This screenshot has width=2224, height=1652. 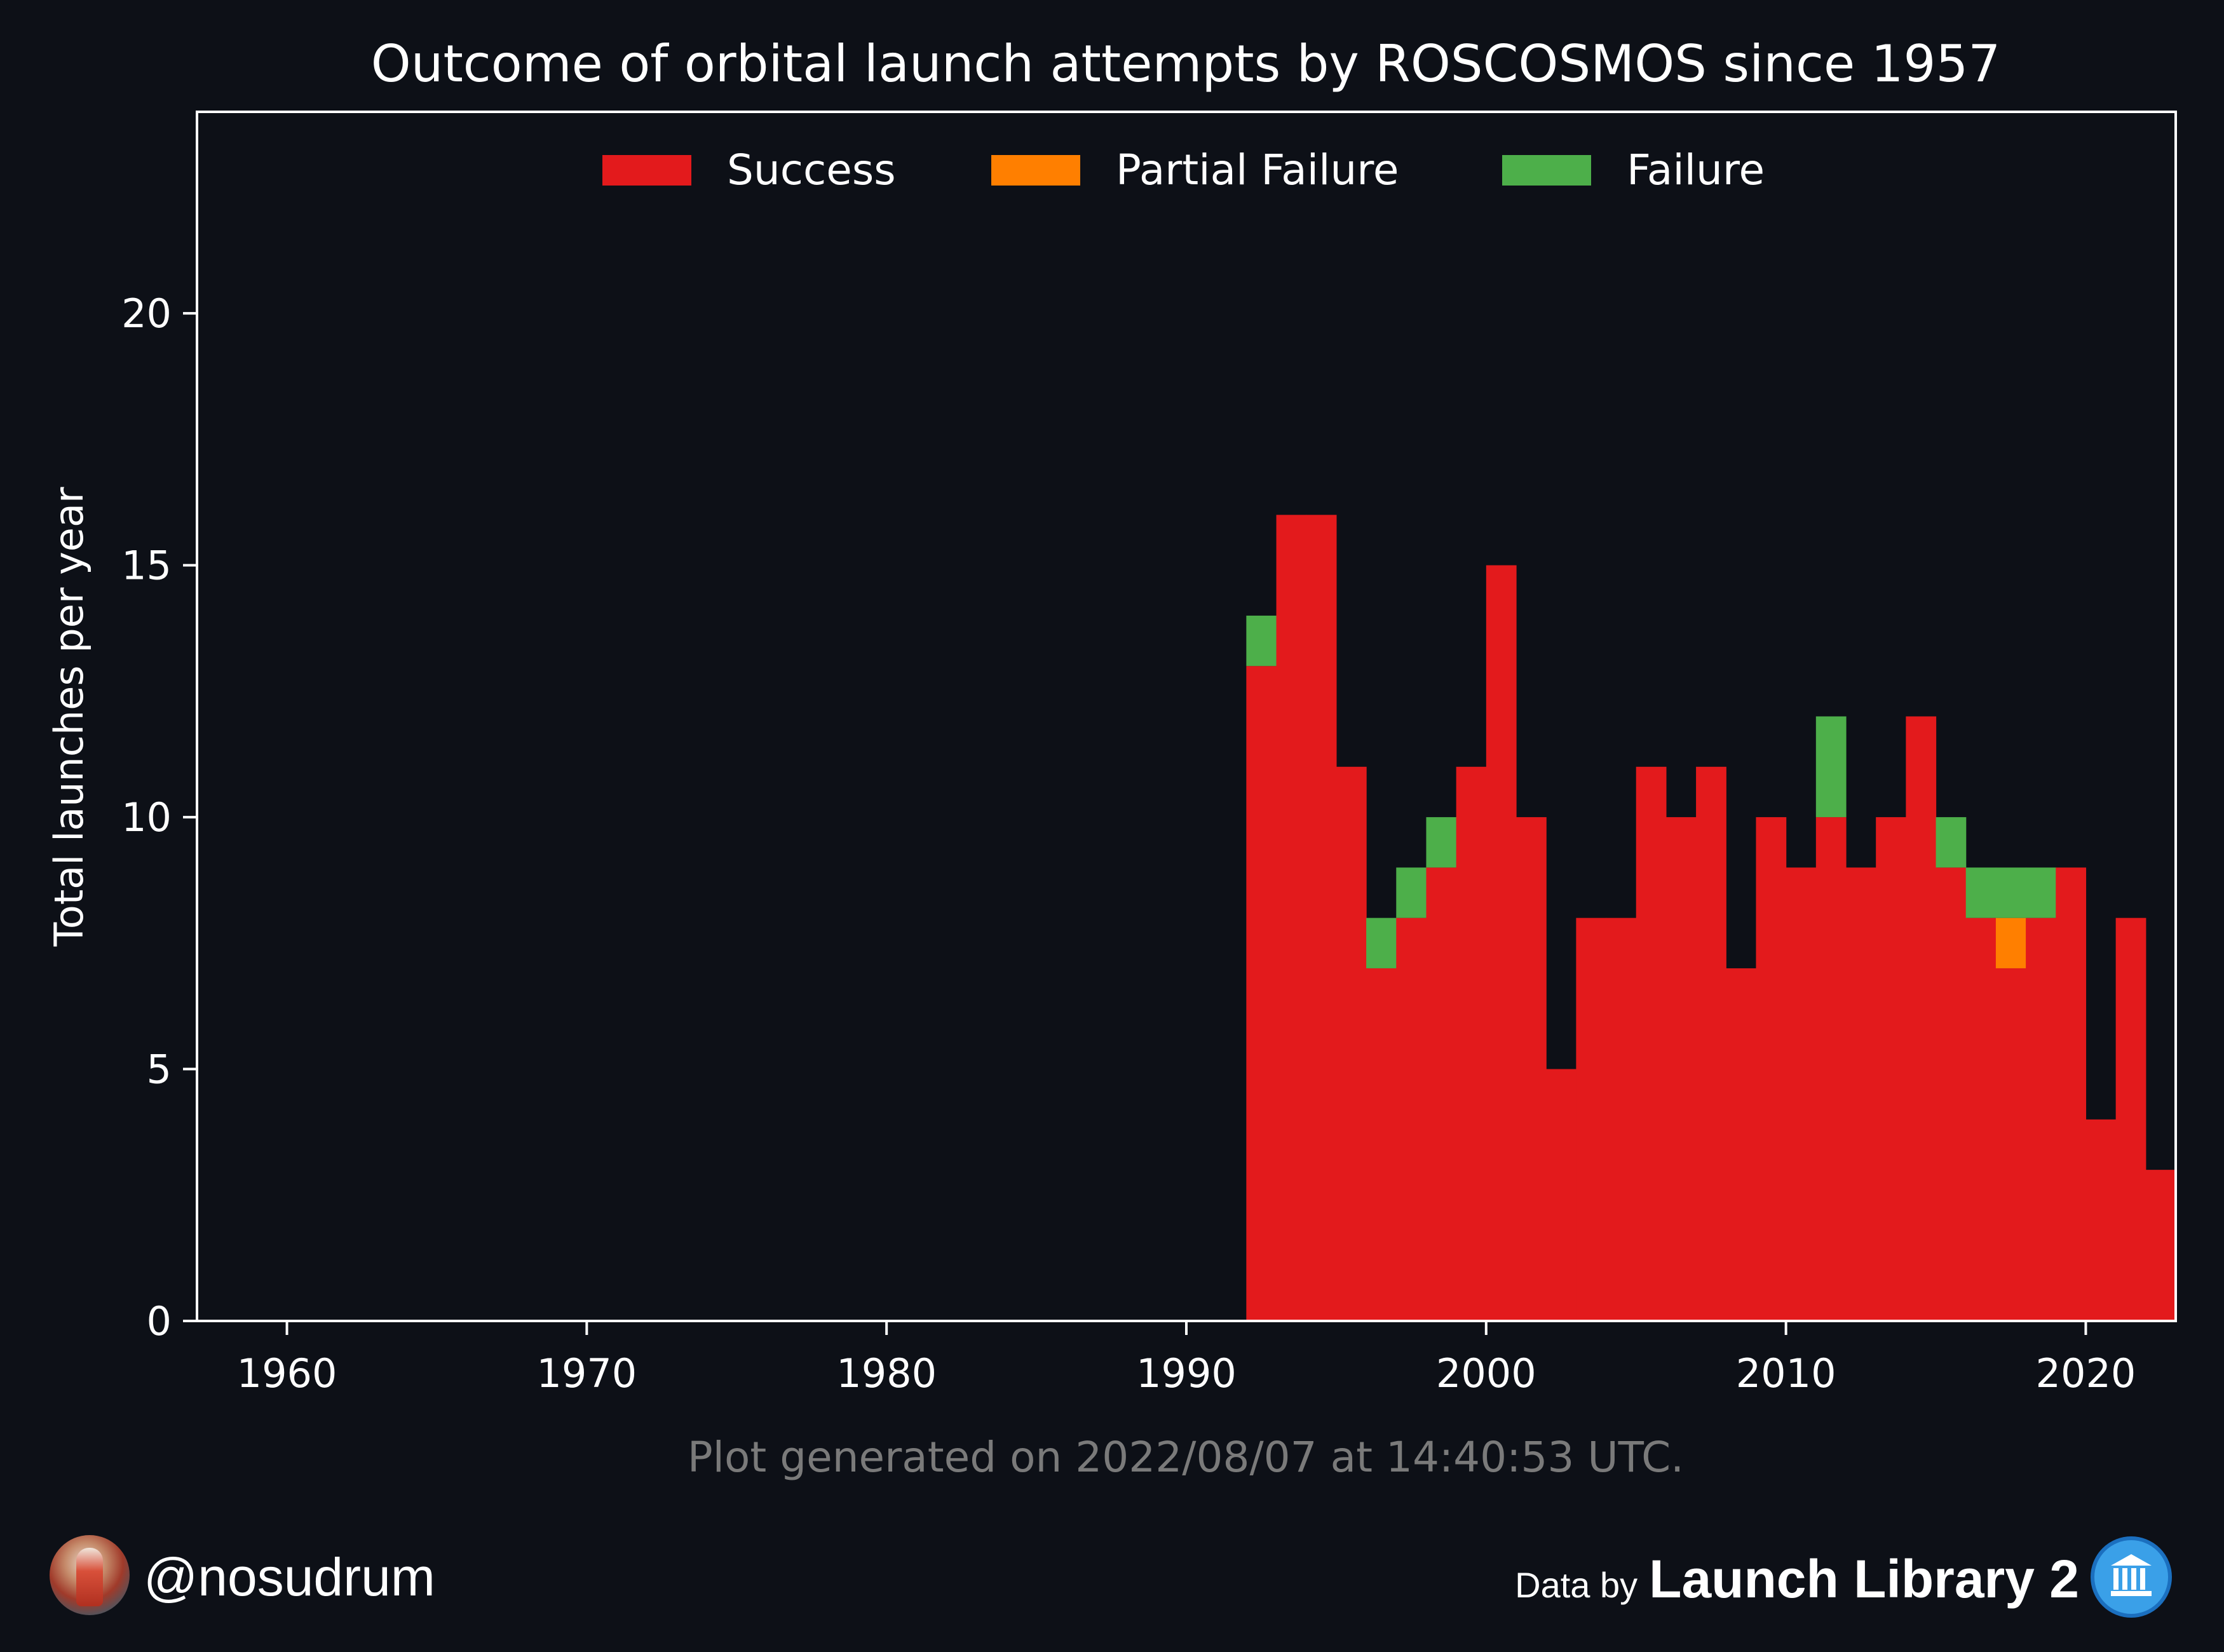 What do you see at coordinates (1831, 767) in the screenshot?
I see `bar-failure-2011` at bounding box center [1831, 767].